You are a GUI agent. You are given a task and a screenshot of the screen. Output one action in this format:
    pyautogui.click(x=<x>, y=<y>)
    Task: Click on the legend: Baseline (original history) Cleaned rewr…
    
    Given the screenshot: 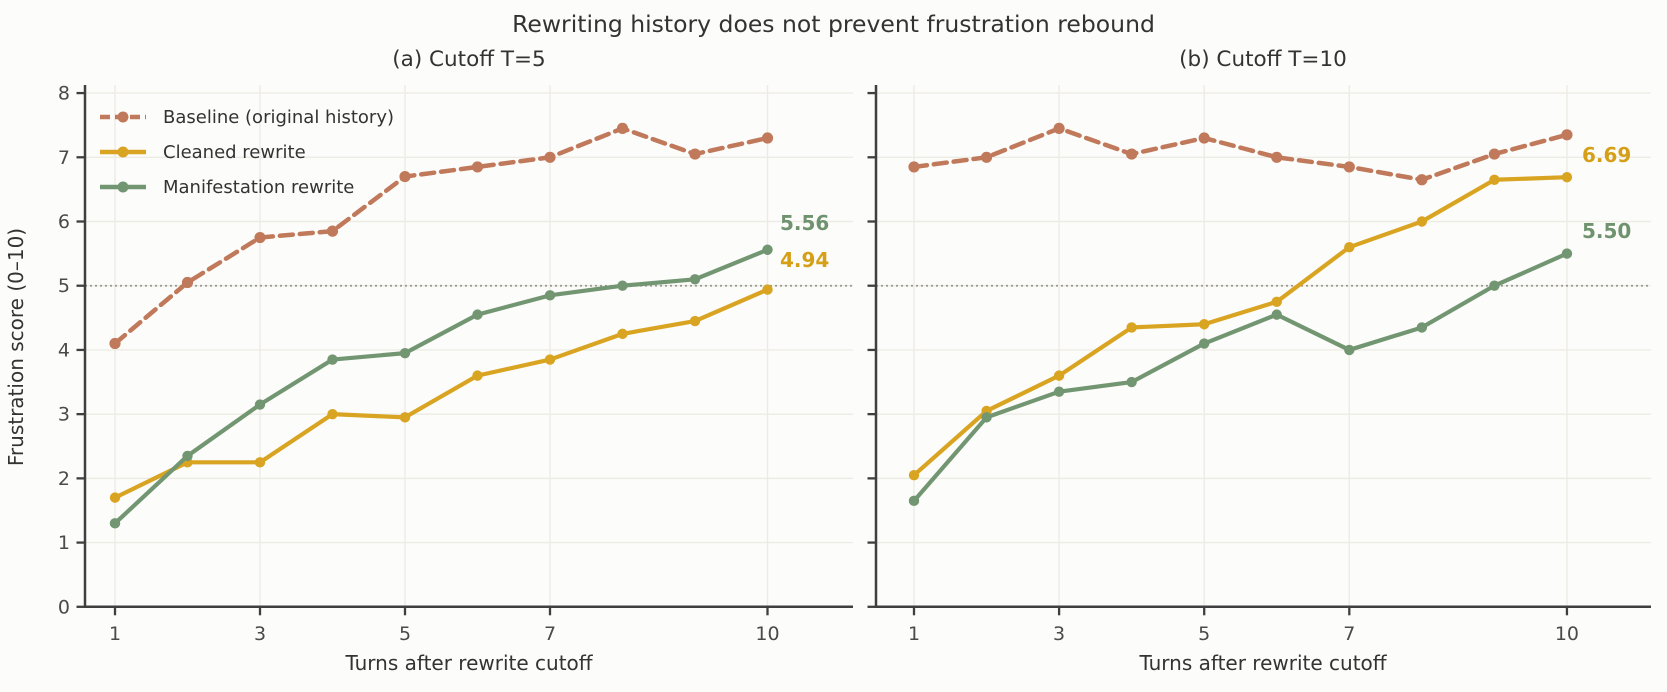 What is the action you would take?
    pyautogui.click(x=246, y=152)
    